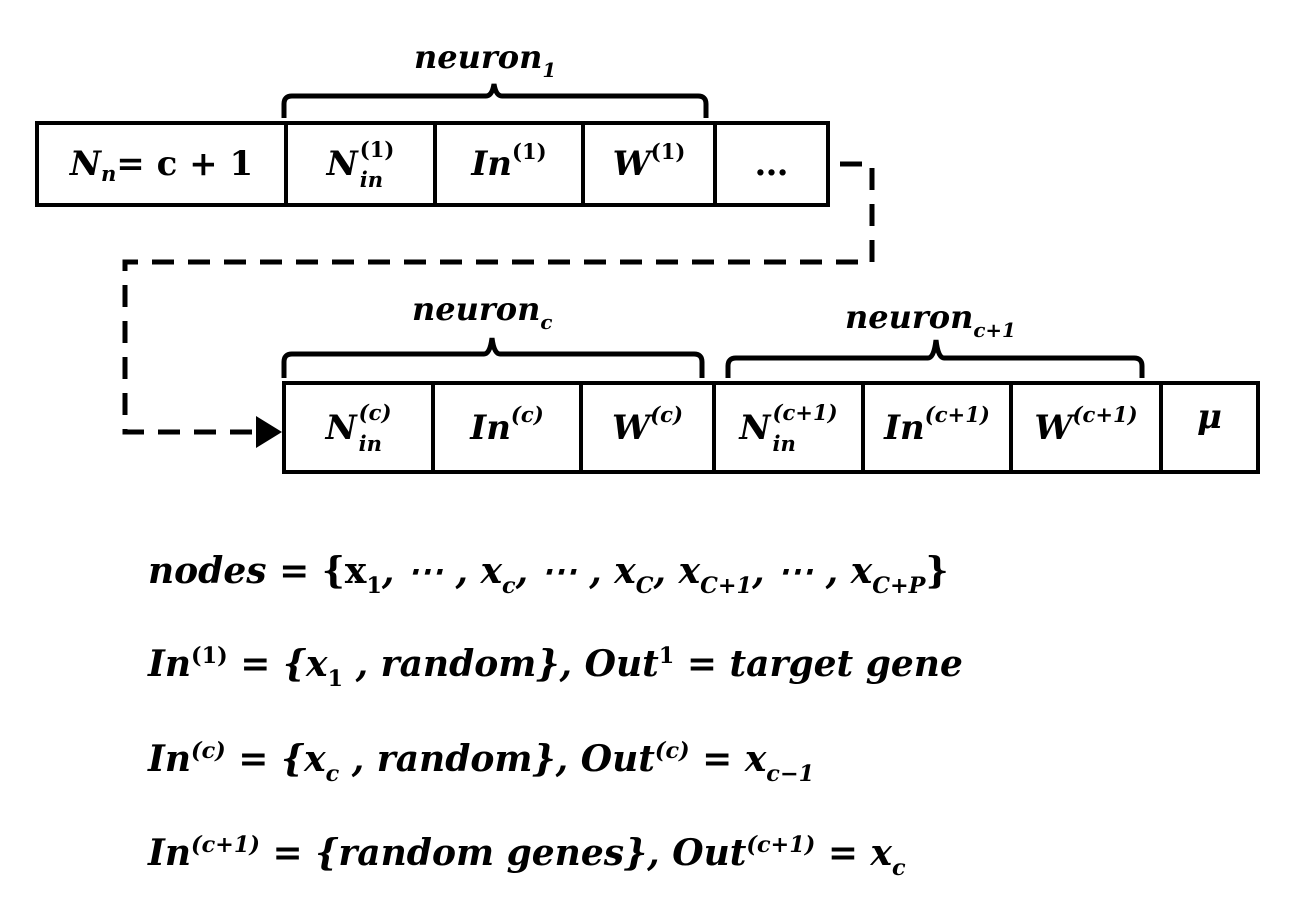  Describe the element at coordinates (930, 320) in the screenshot. I see `label-neuron-c-plus-1: neuronc+1` at that location.